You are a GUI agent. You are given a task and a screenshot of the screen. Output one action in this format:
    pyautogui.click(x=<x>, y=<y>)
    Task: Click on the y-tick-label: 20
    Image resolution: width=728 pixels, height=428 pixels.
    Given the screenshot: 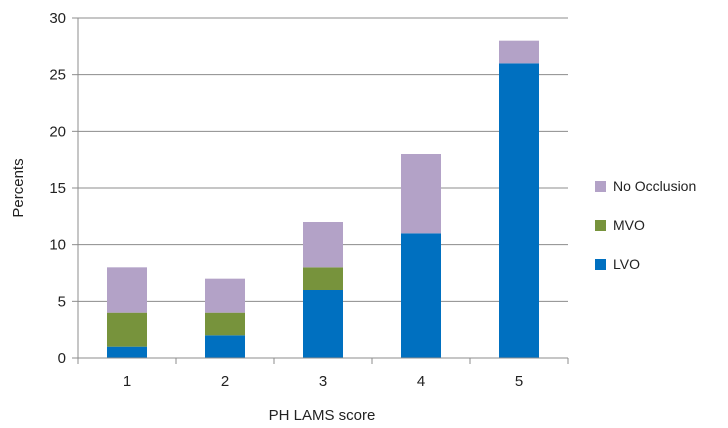 What is the action you would take?
    pyautogui.click(x=57, y=131)
    